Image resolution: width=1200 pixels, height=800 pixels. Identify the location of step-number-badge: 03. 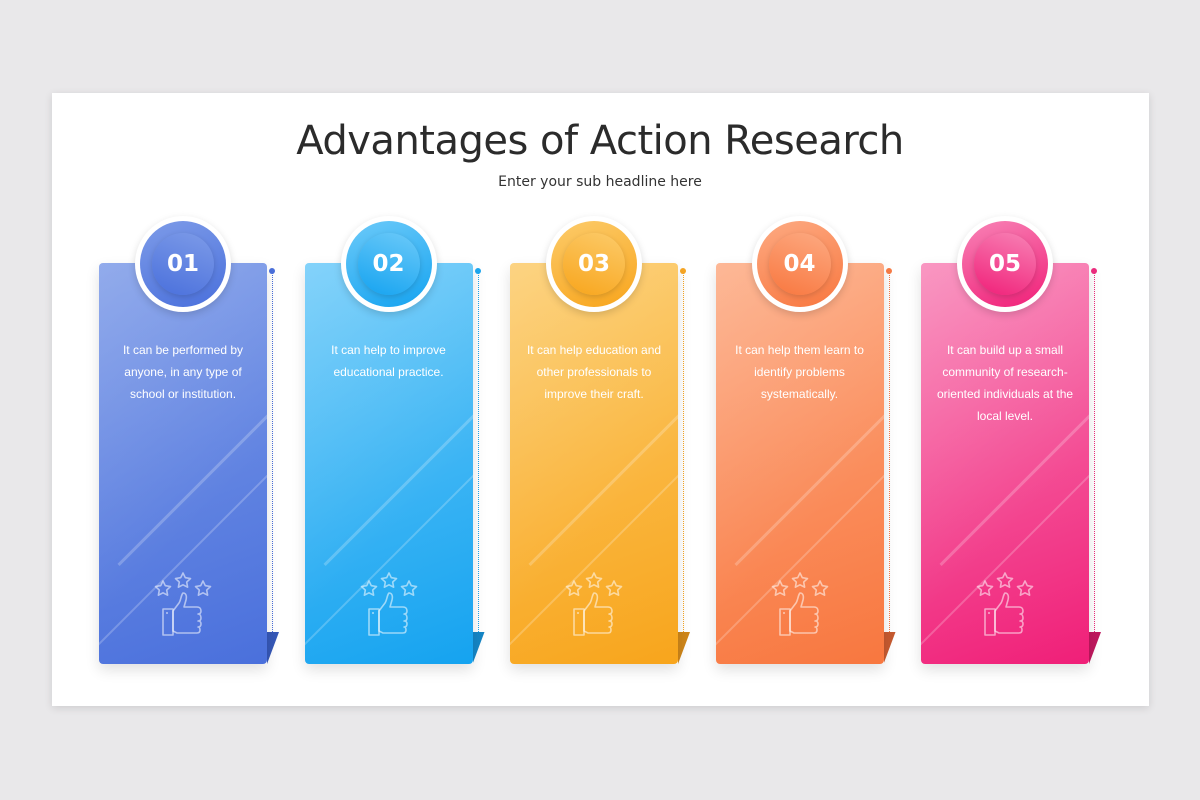
(594, 264).